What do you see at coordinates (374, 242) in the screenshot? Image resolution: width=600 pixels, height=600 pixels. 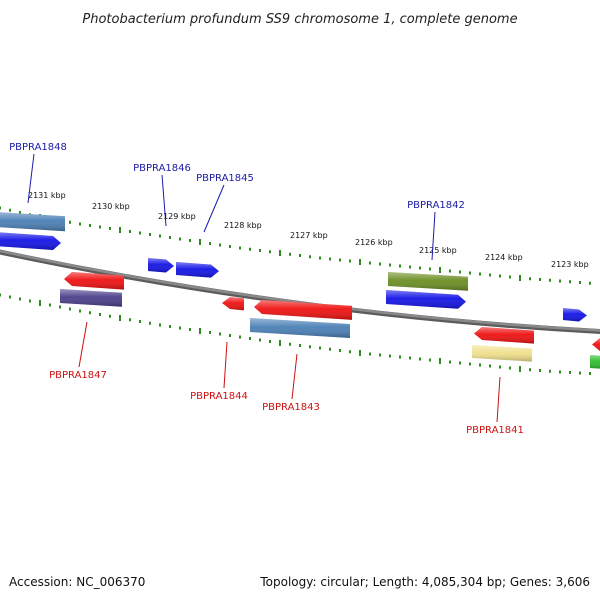 I see `scale-tick-label: 2126 kbp` at bounding box center [374, 242].